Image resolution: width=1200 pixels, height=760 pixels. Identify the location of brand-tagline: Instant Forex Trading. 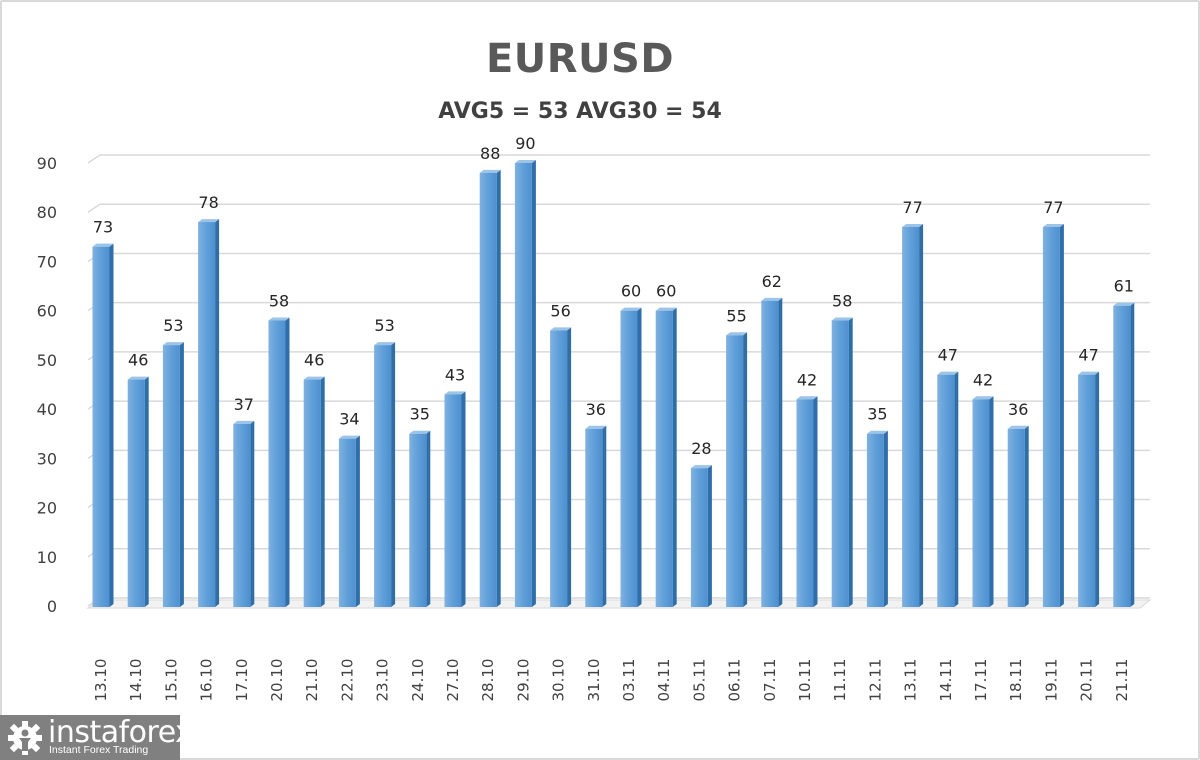
(99, 750).